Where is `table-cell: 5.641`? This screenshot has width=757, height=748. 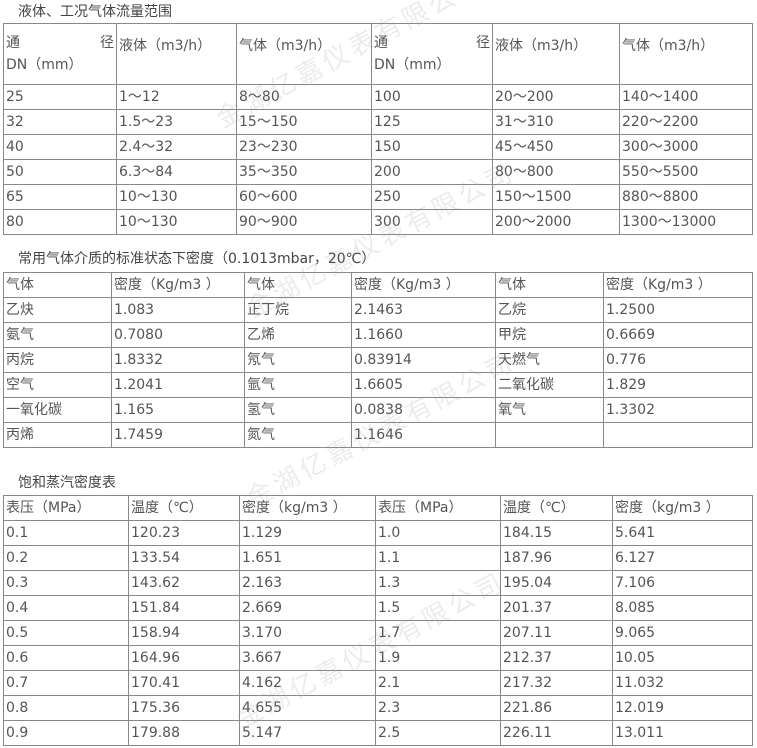 table-cell: 5.641 is located at coordinates (682, 533).